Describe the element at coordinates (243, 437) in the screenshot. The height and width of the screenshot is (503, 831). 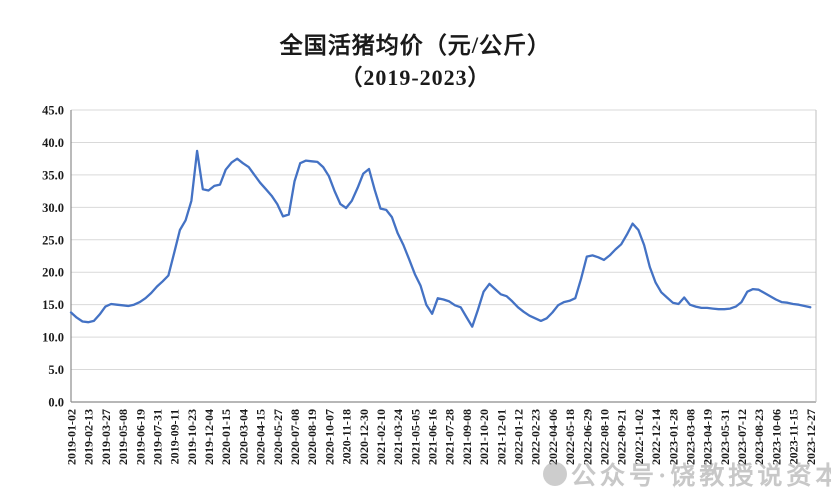
I see `x-tick-label: 2020-03-04` at that location.